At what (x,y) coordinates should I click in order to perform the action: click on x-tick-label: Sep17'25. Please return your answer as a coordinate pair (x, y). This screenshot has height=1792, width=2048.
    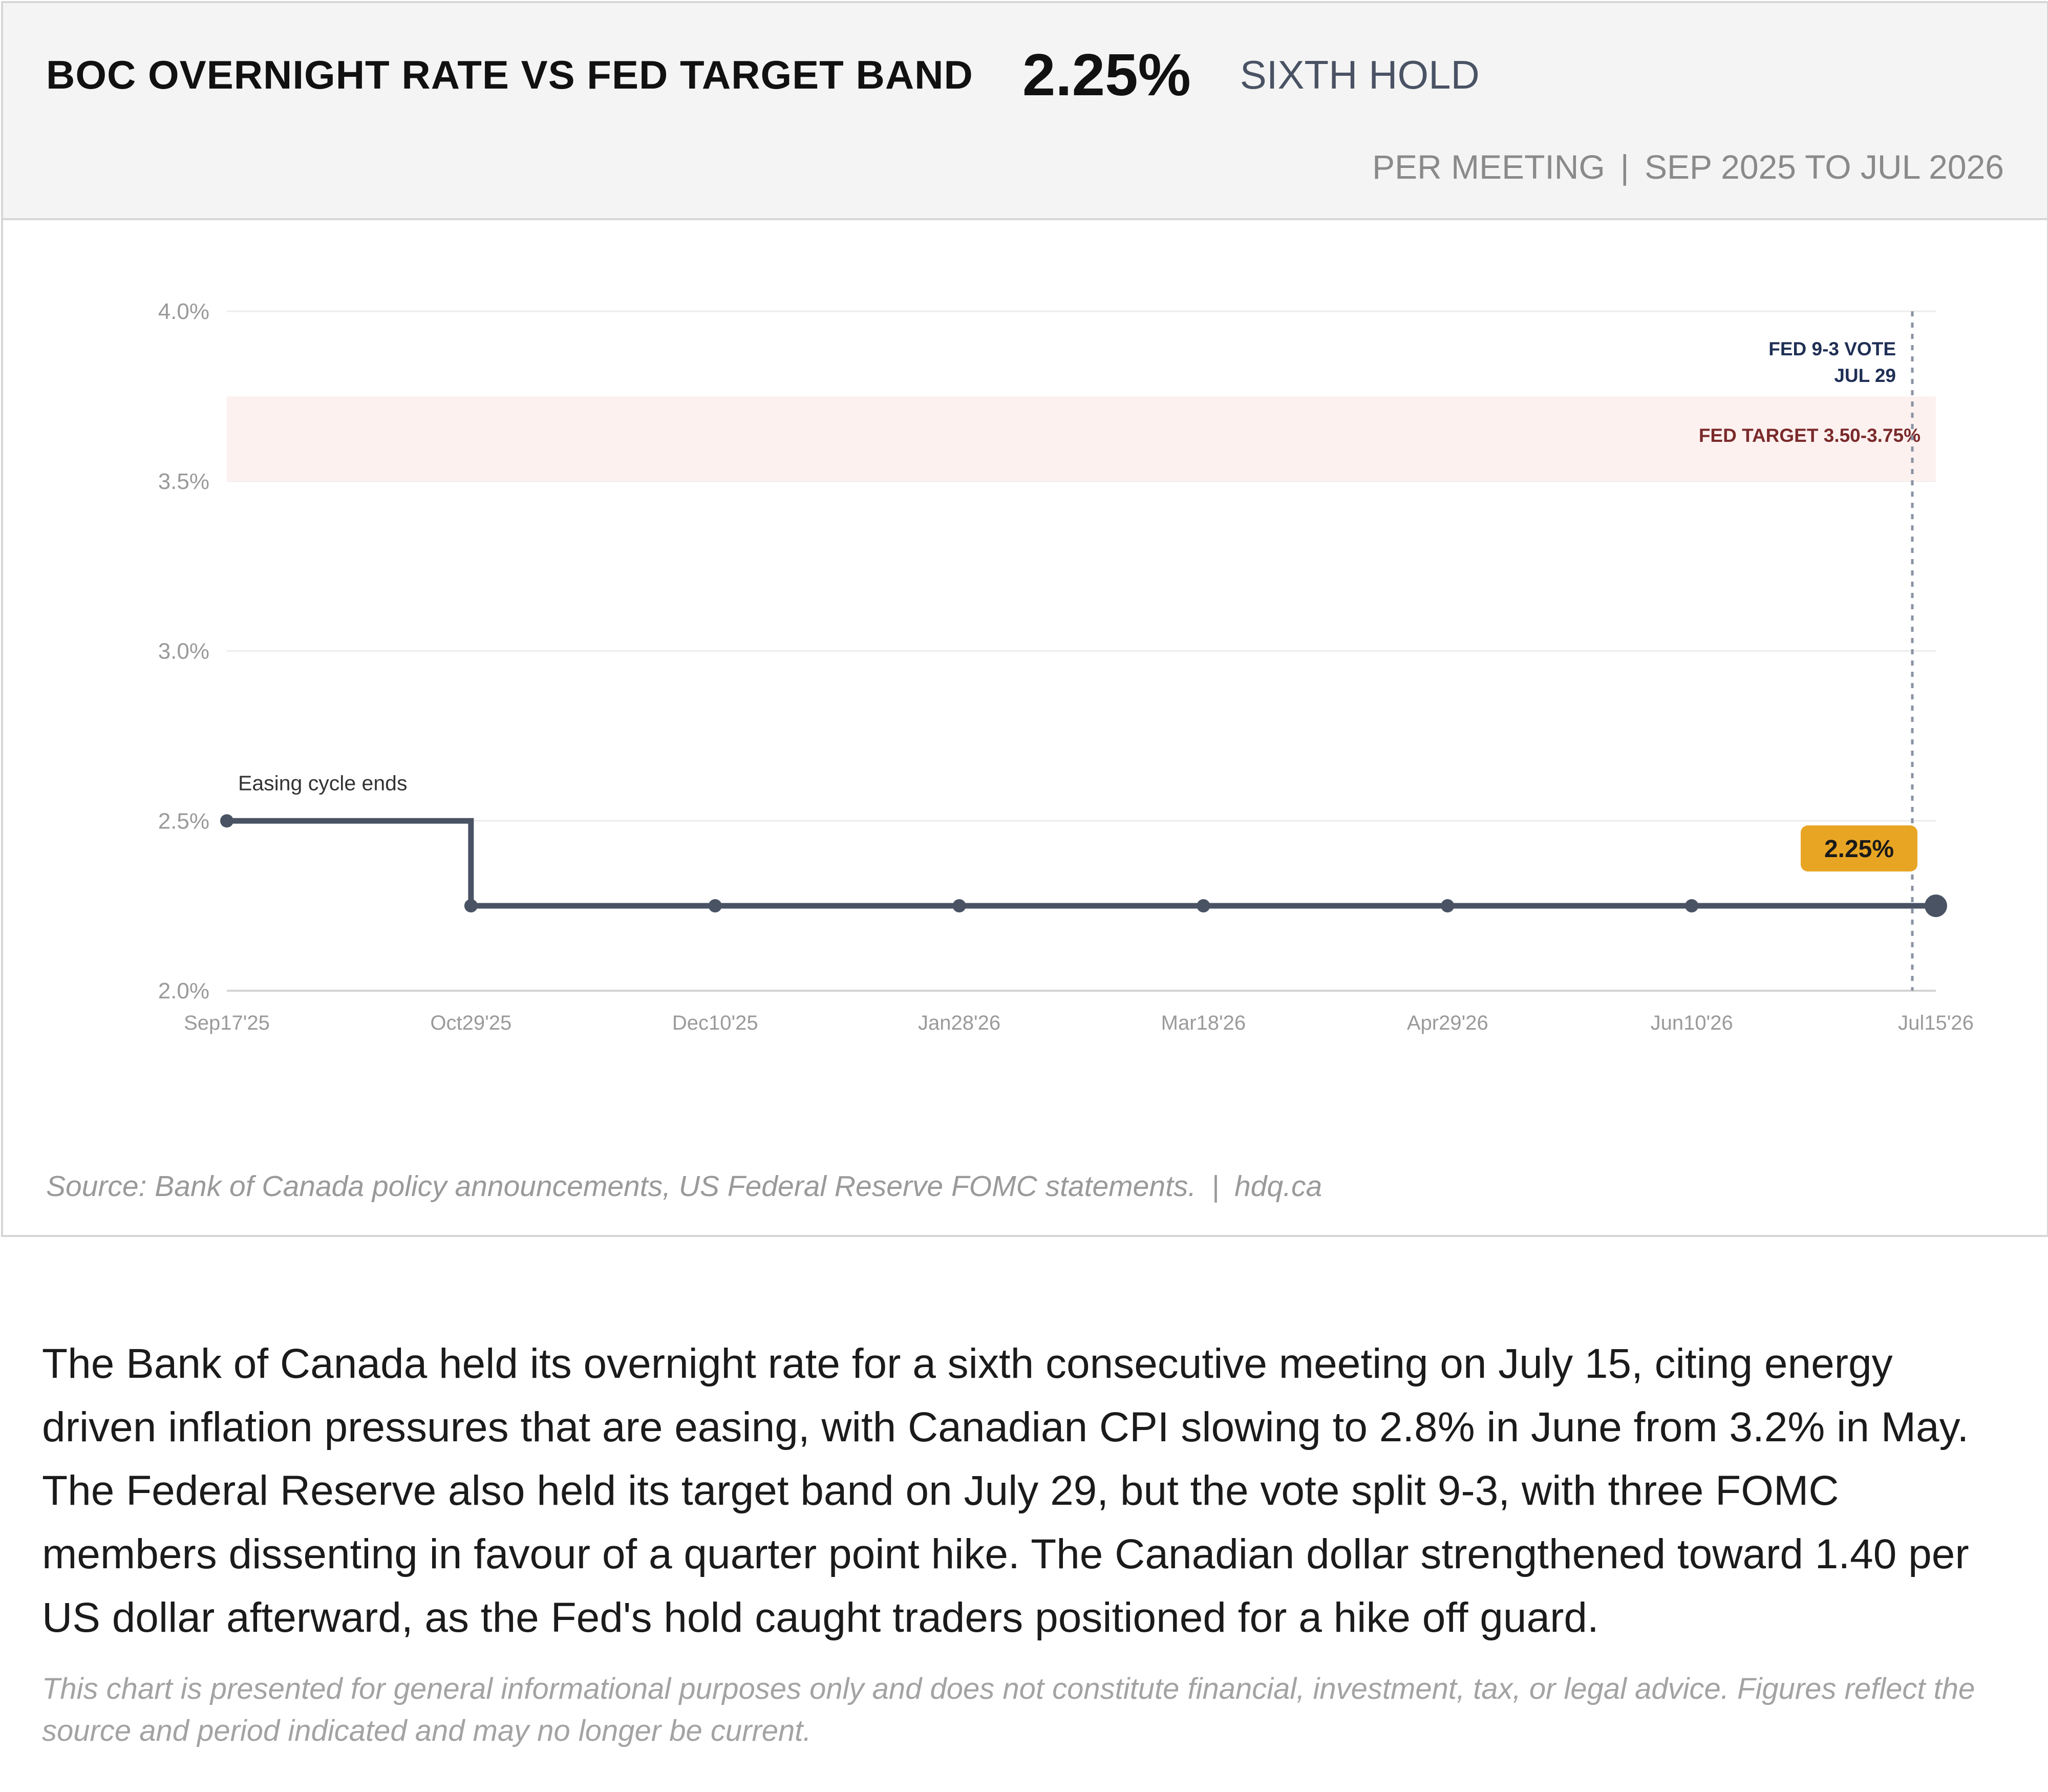
    Looking at the image, I should click on (227, 1023).